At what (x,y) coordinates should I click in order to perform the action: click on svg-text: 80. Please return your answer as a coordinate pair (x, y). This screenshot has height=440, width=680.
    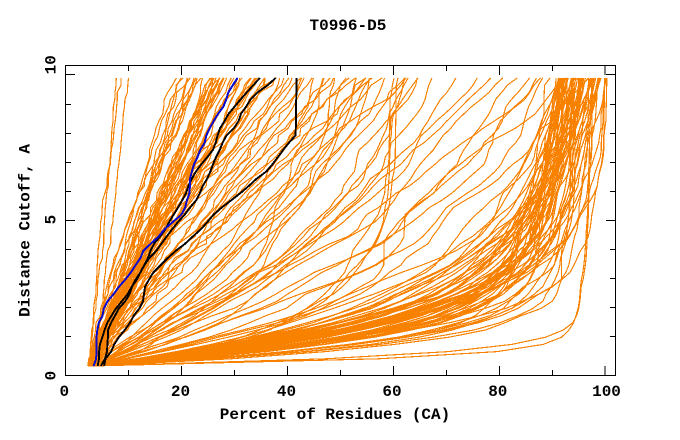
    Looking at the image, I should click on (497, 392).